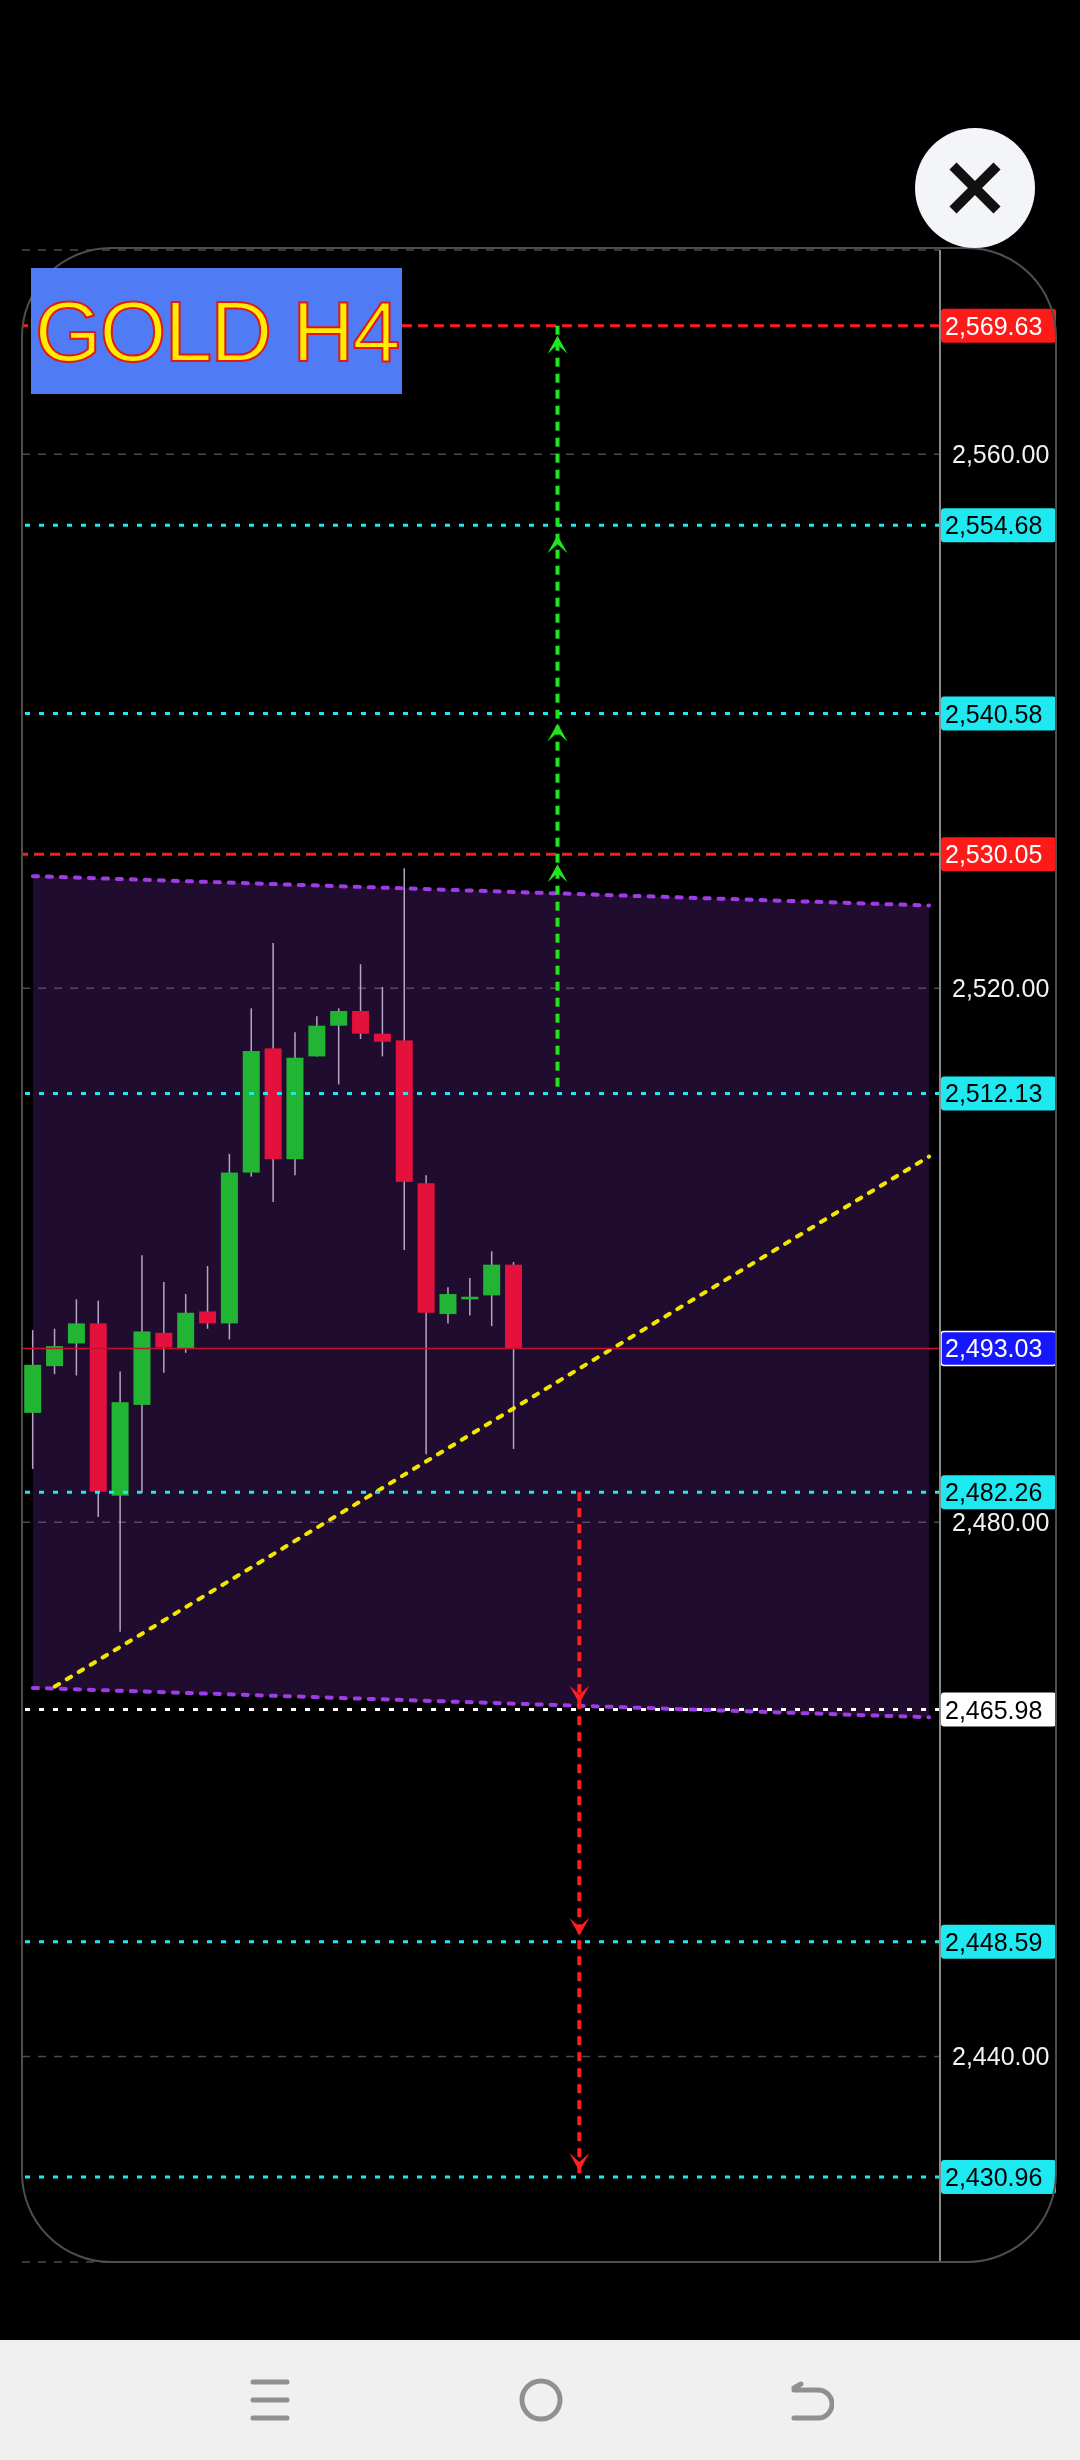 This screenshot has width=1080, height=2460. Describe the element at coordinates (994, 713) in the screenshot. I see `ref-line-label: 2,540.58` at that location.